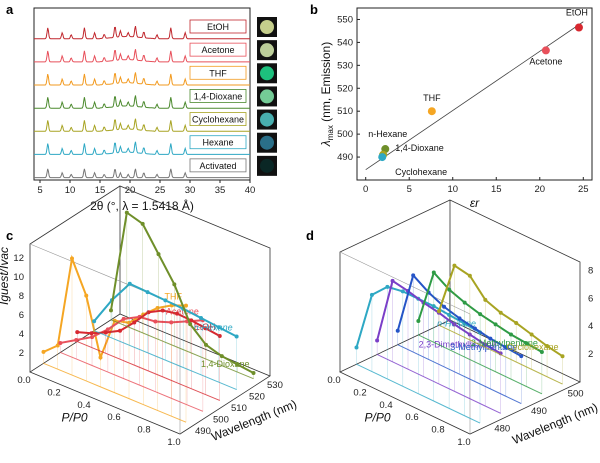 The width and height of the screenshot is (600, 463). What do you see at coordinates (515, 290) in the screenshot?
I see `back-wall` at bounding box center [515, 290].